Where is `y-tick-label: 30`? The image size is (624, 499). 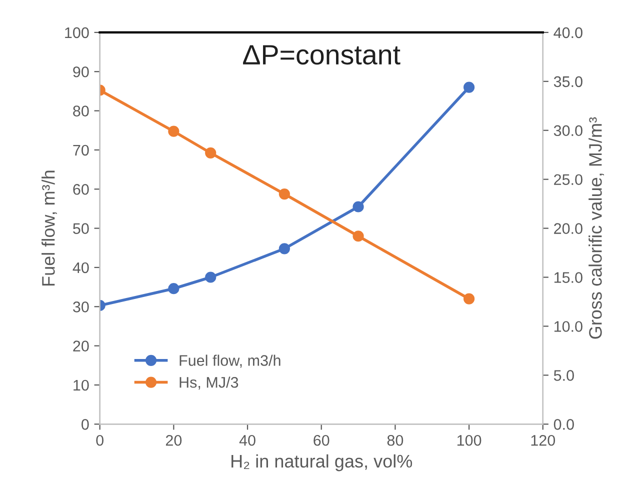
y-tick-label: 30 is located at coordinates (81, 307).